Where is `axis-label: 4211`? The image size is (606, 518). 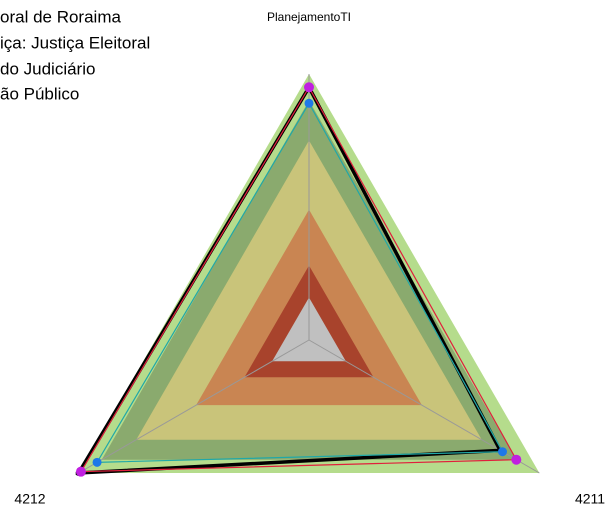 axis-label: 4211 is located at coordinates (590, 499).